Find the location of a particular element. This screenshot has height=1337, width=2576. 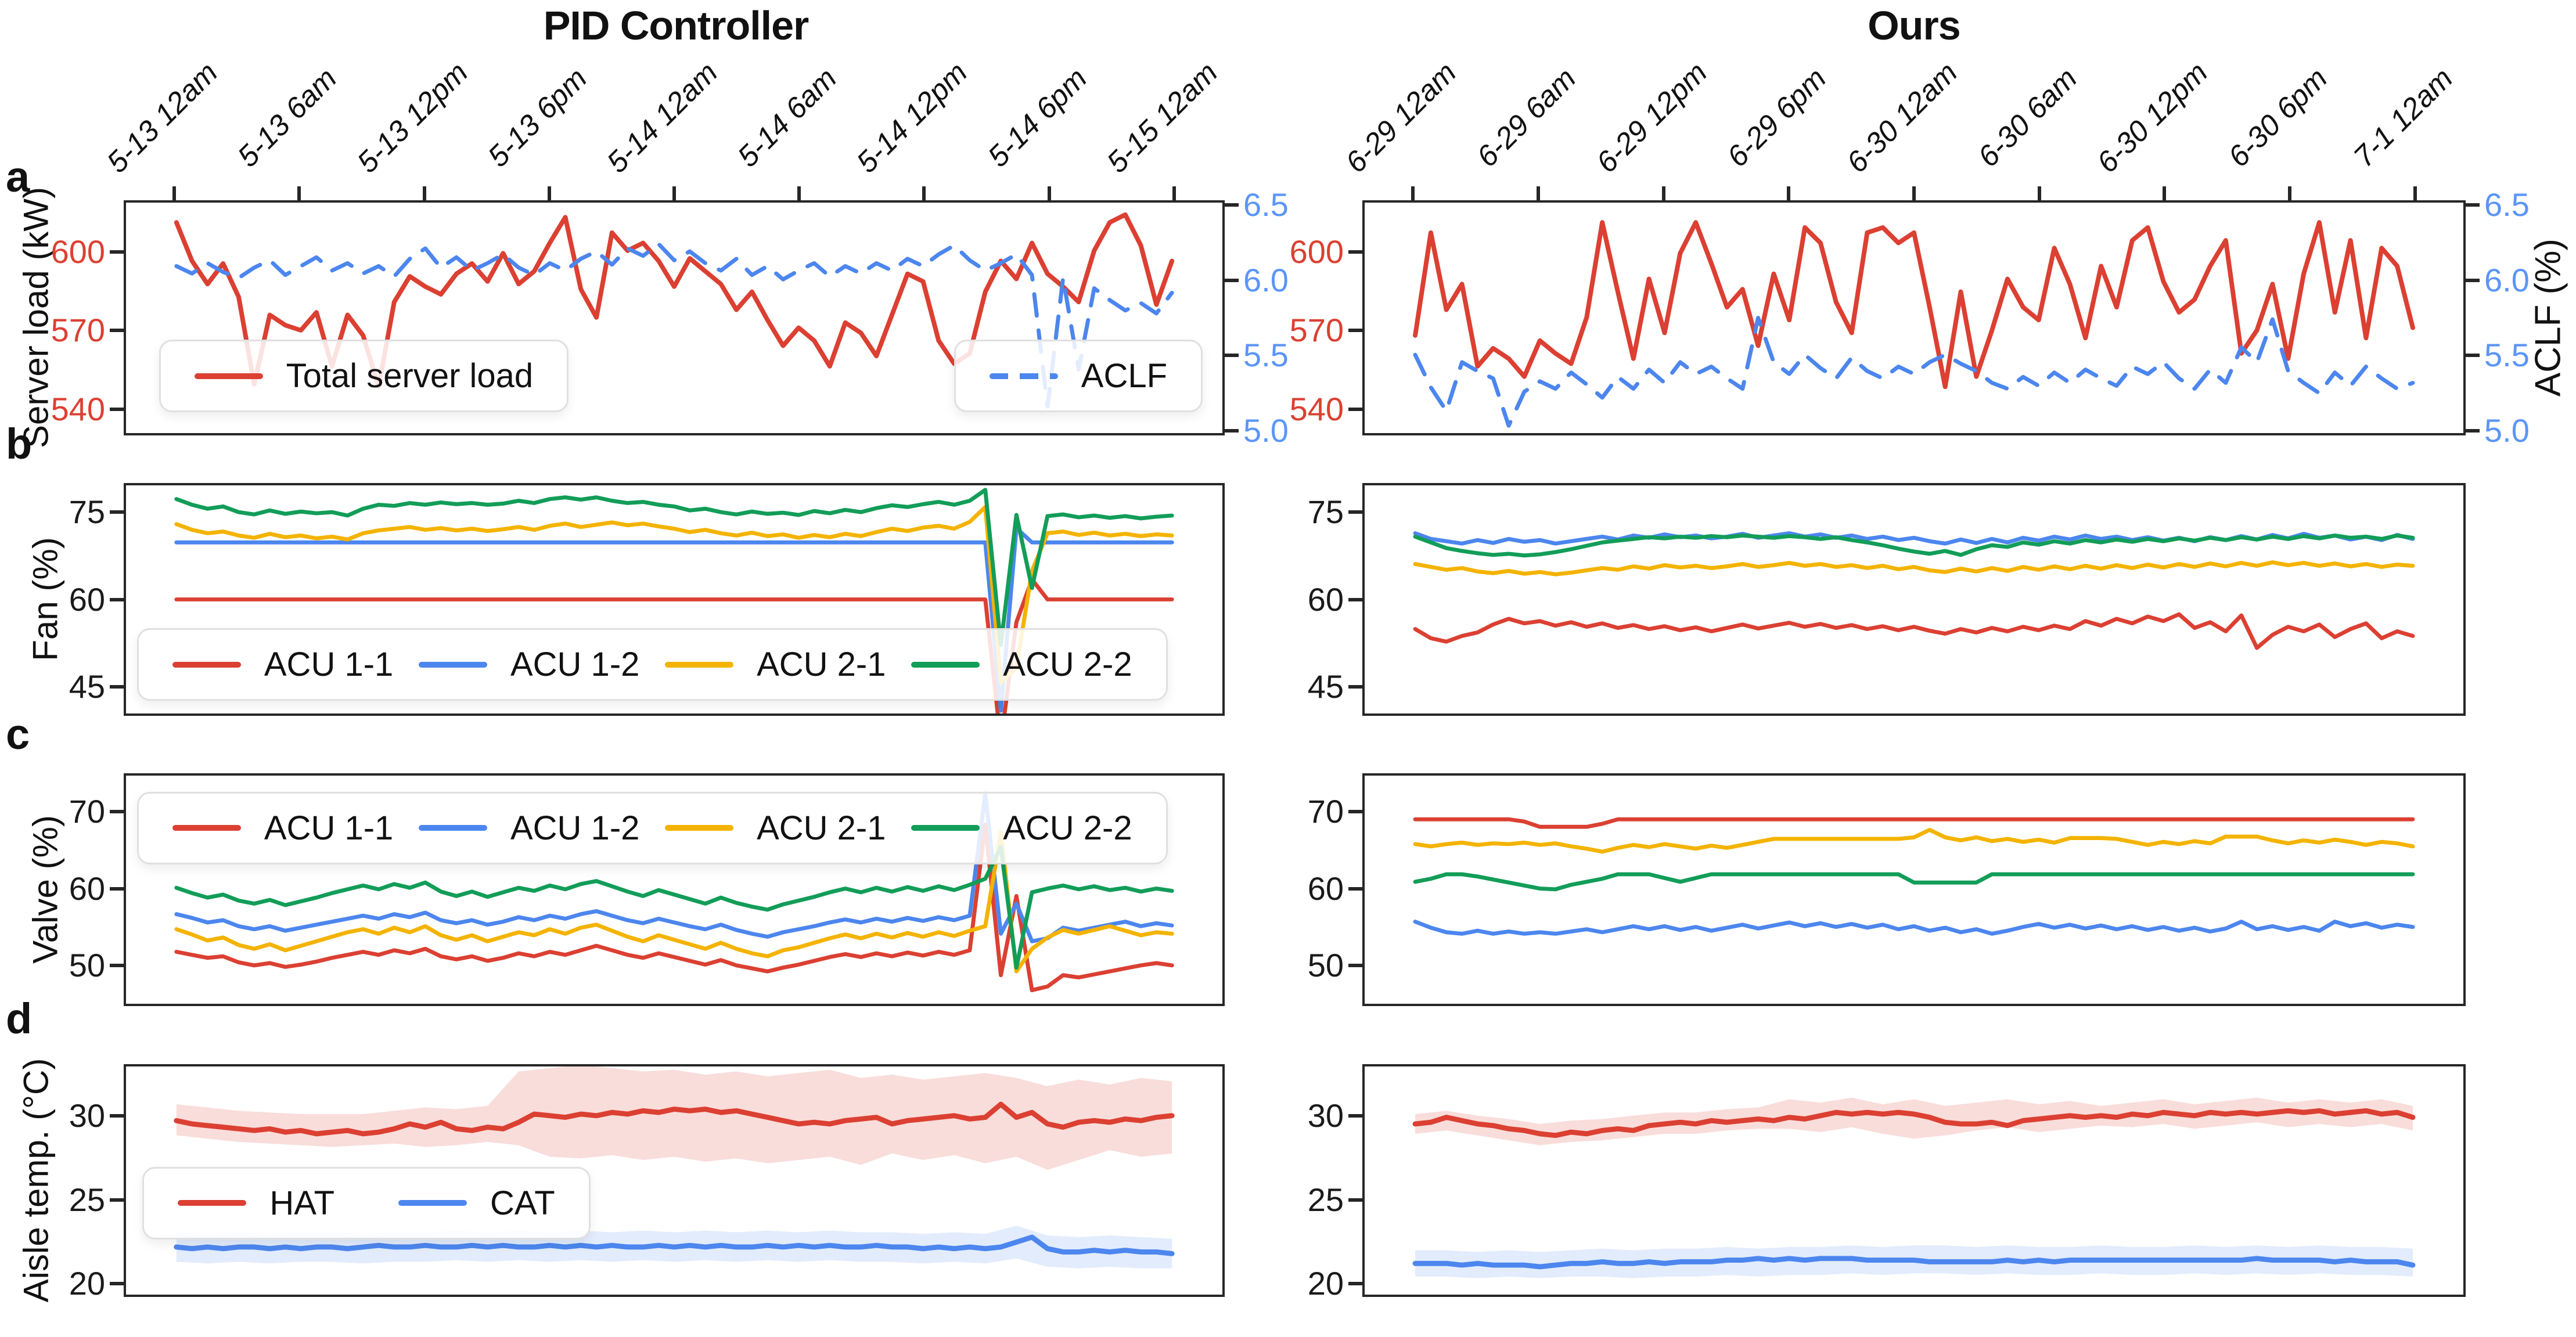

ytick-d_left-20: 20 is located at coordinates (87, 1283).